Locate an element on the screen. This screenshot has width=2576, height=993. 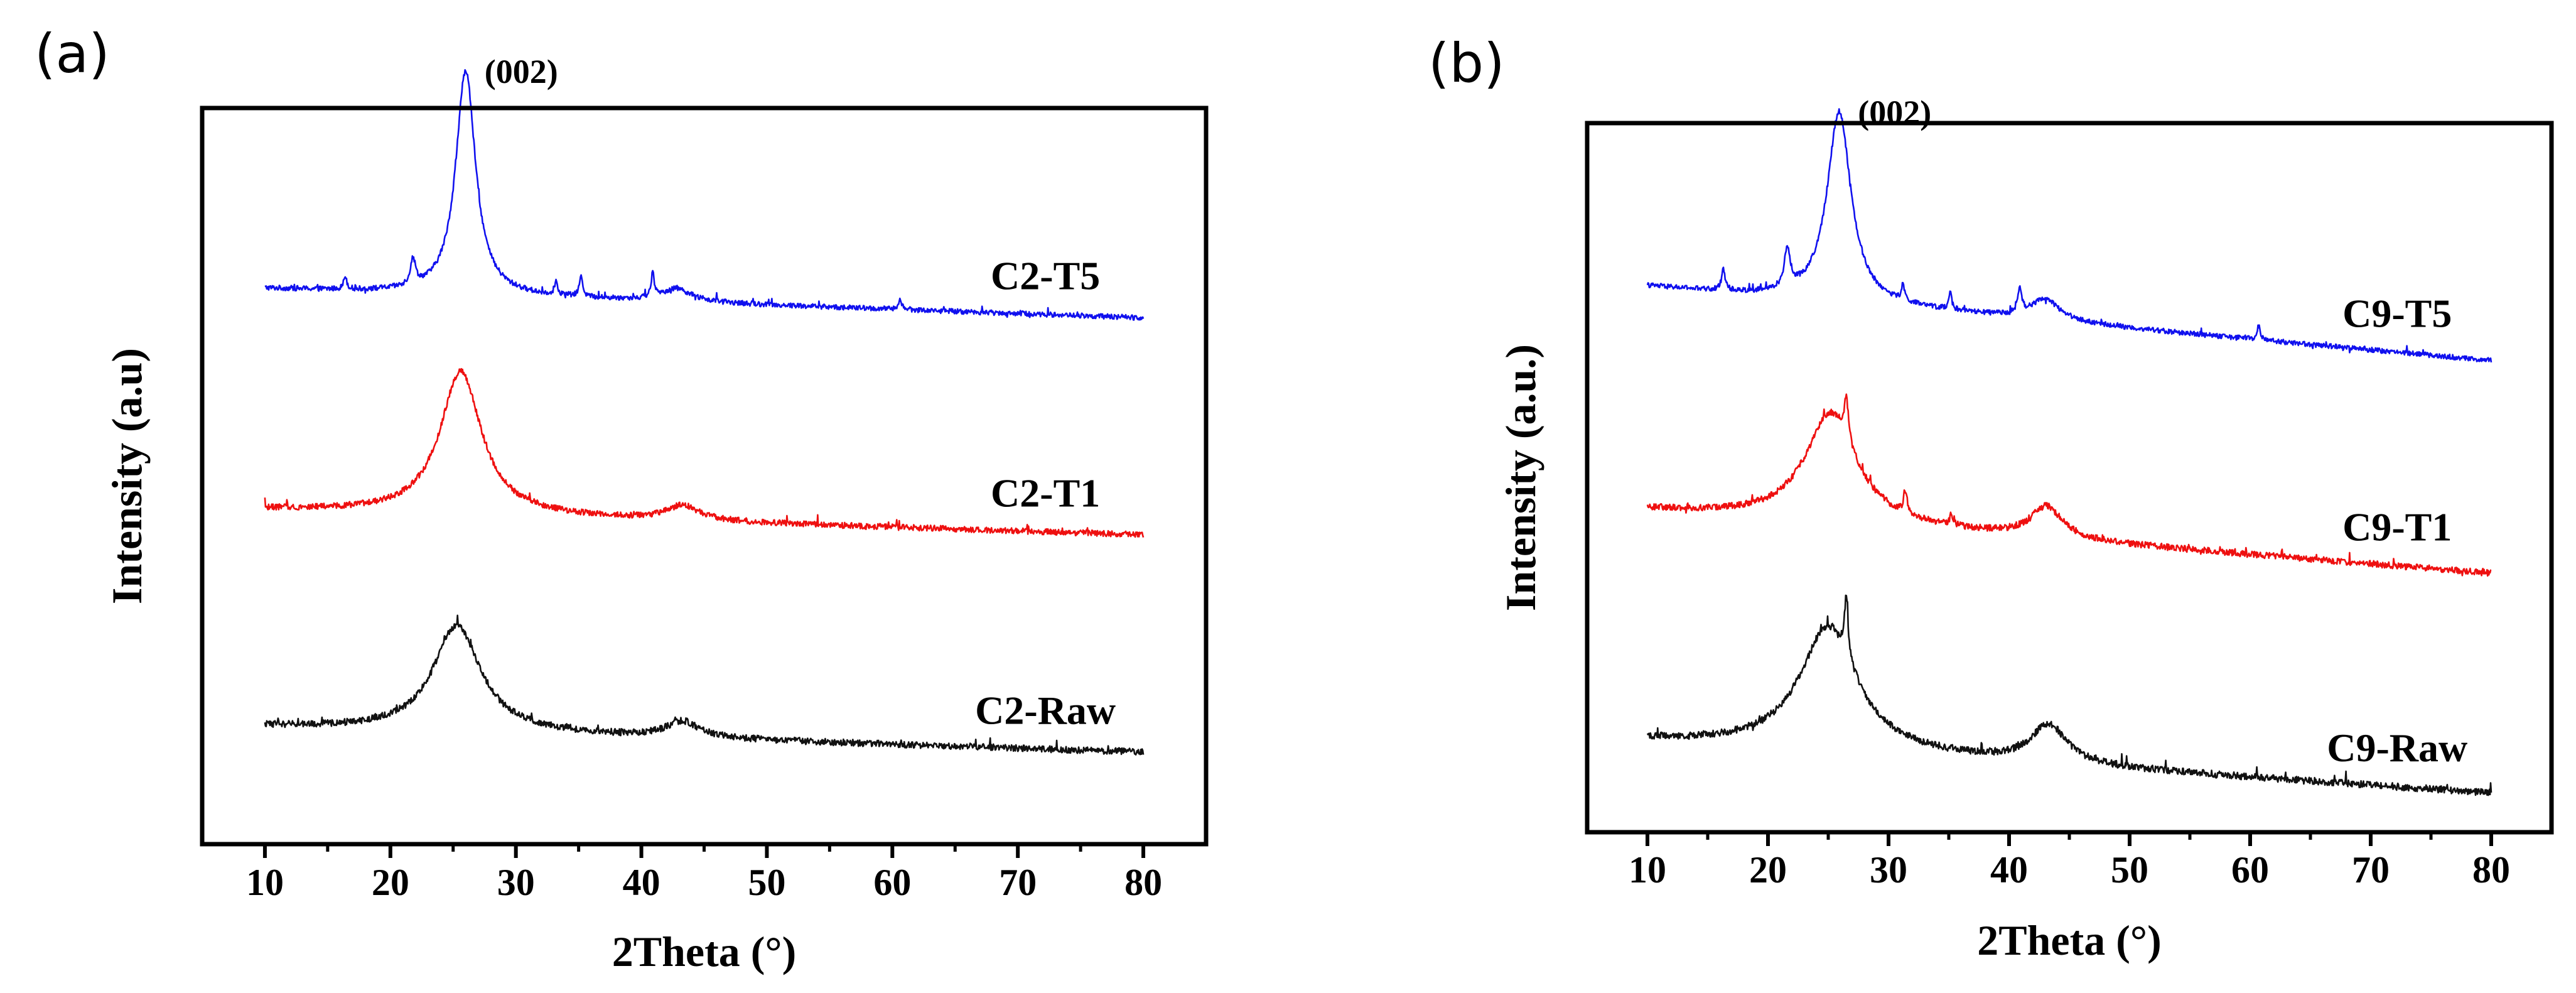
series-label-c2-t5: C2-T5 is located at coordinates (1045, 275).